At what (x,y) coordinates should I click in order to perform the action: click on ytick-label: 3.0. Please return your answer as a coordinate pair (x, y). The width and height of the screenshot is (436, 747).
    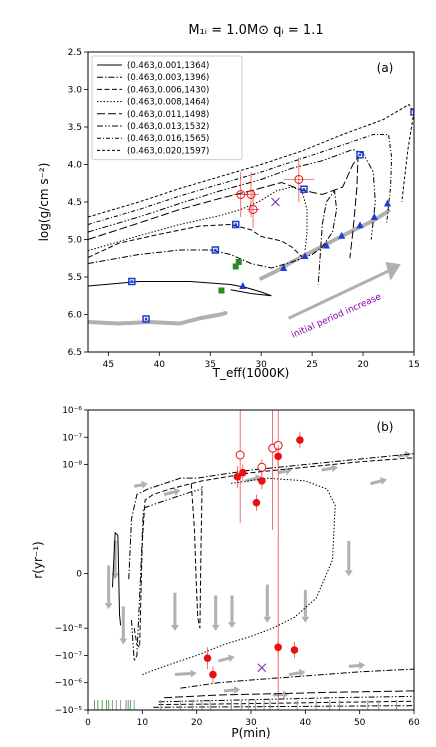
    Looking at the image, I should click on (75, 91).